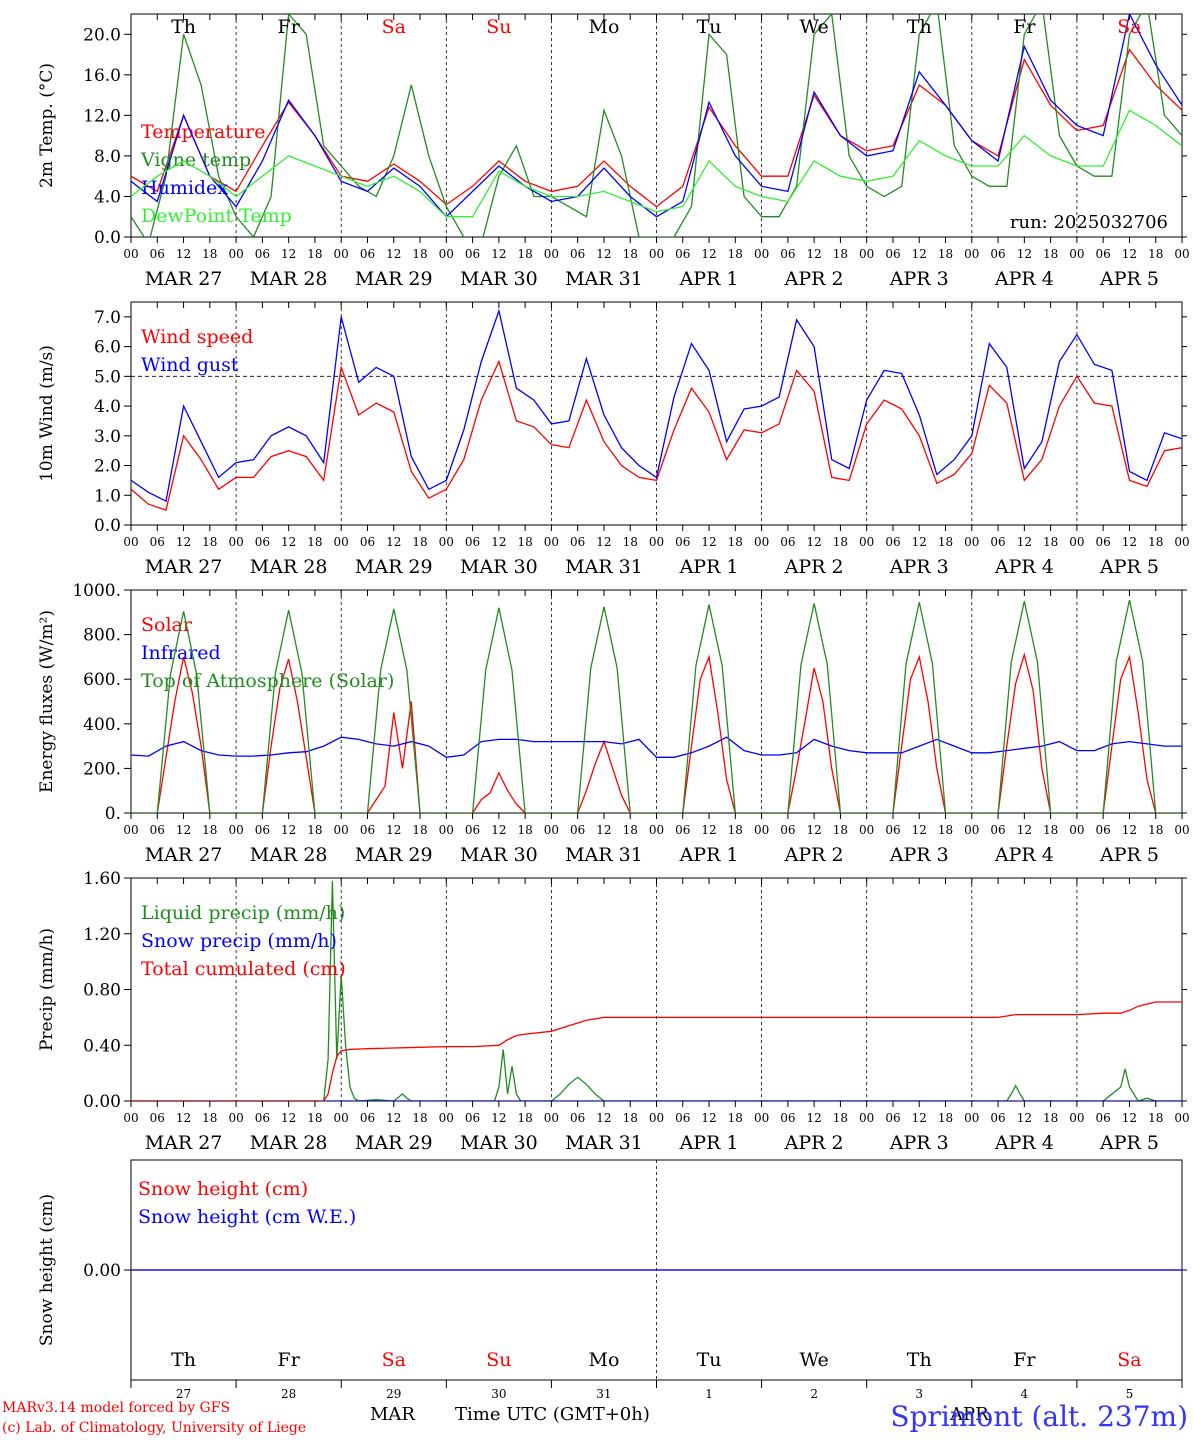  What do you see at coordinates (498, 1394) in the screenshot?
I see `day-number: 30` at bounding box center [498, 1394].